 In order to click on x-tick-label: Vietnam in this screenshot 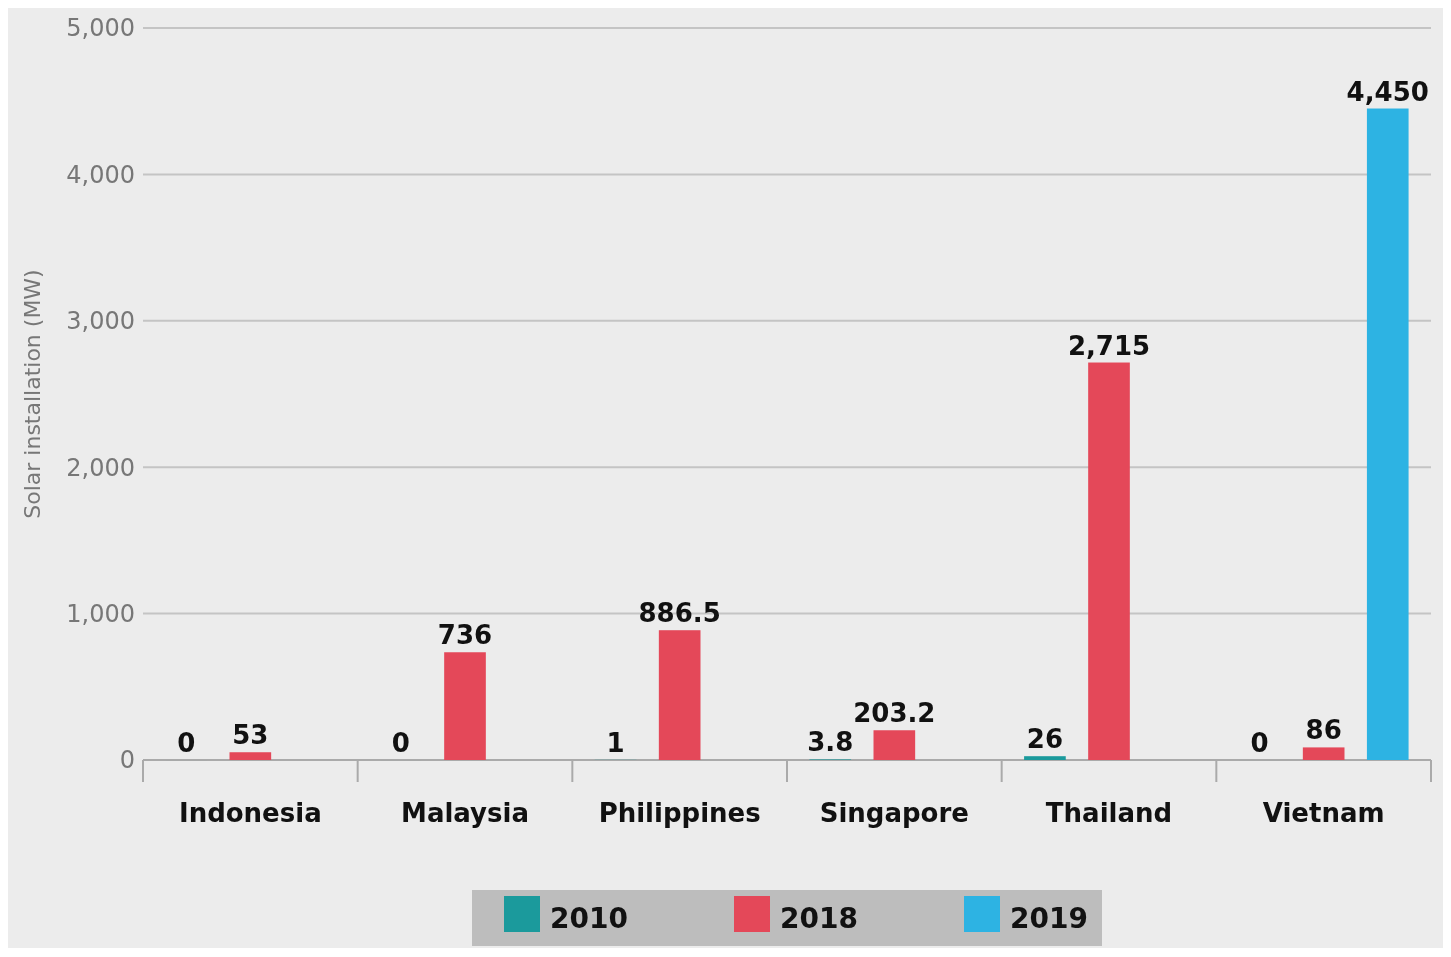, I will do `click(1323, 813)`.